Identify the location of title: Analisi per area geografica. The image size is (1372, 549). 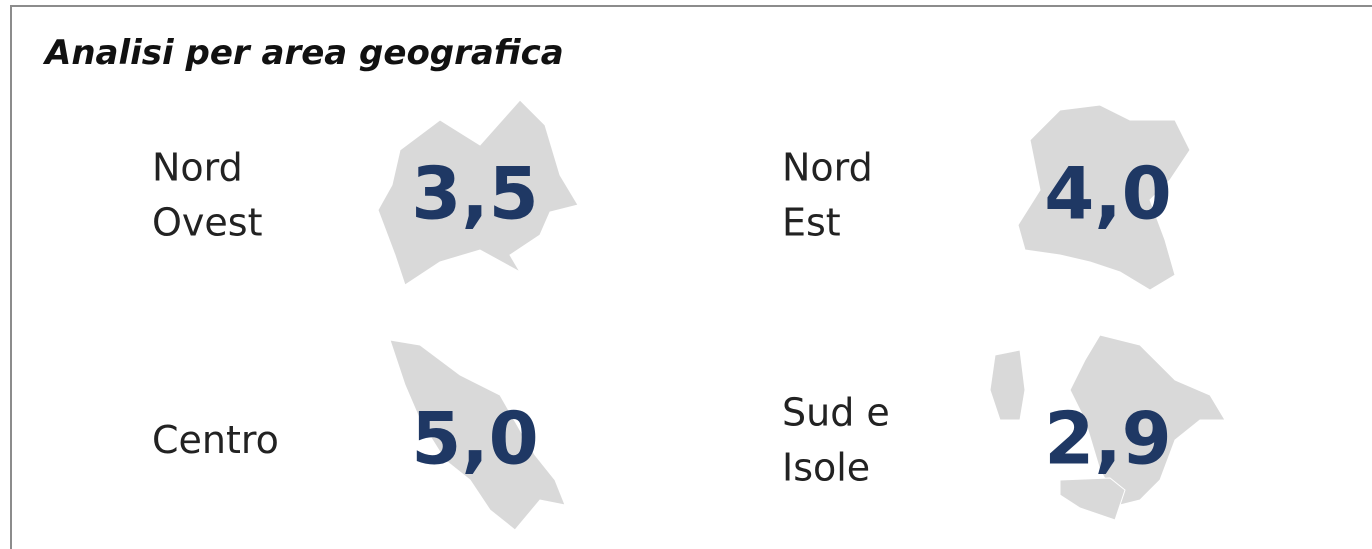
(303, 53).